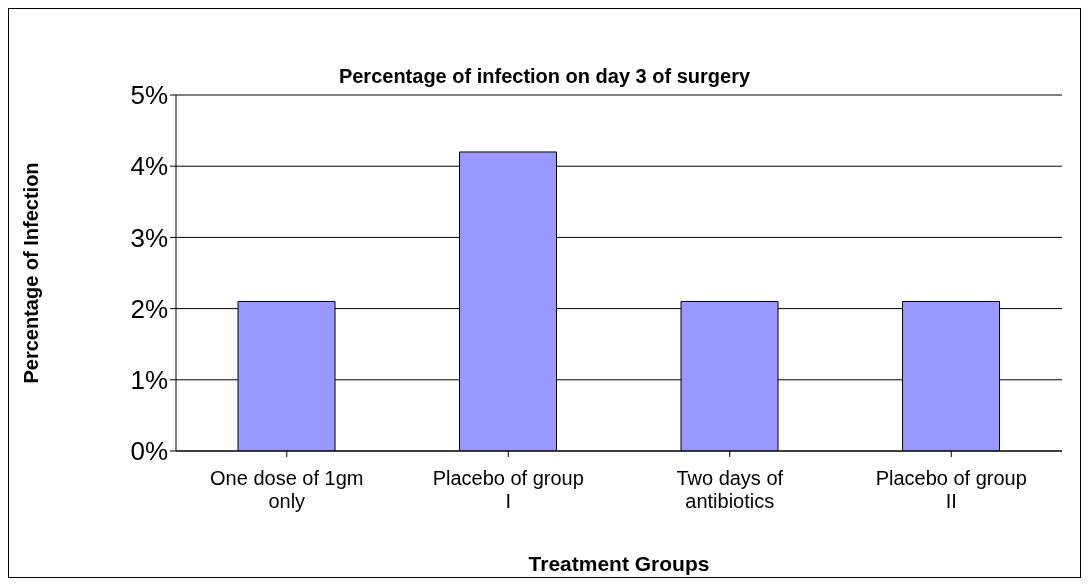 The width and height of the screenshot is (1089, 586). What do you see at coordinates (508, 489) in the screenshot?
I see `x-tick-label: Placebo of group I` at bounding box center [508, 489].